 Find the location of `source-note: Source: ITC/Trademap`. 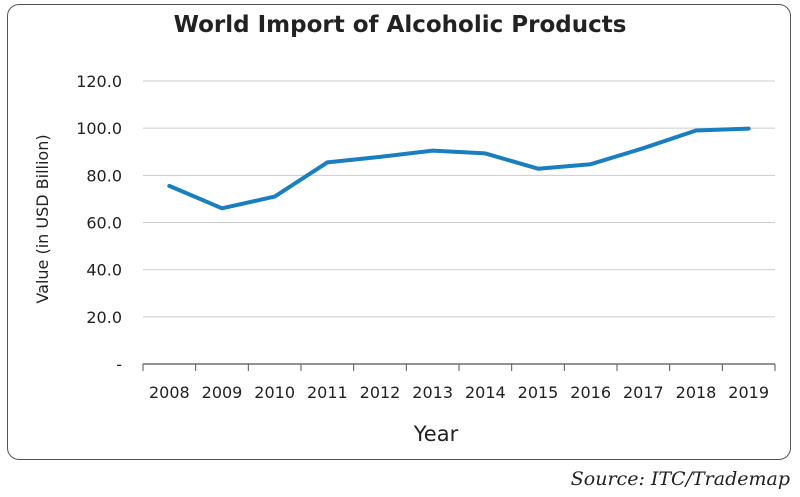

source-note: Source: ITC/Trademap is located at coordinates (680, 479).